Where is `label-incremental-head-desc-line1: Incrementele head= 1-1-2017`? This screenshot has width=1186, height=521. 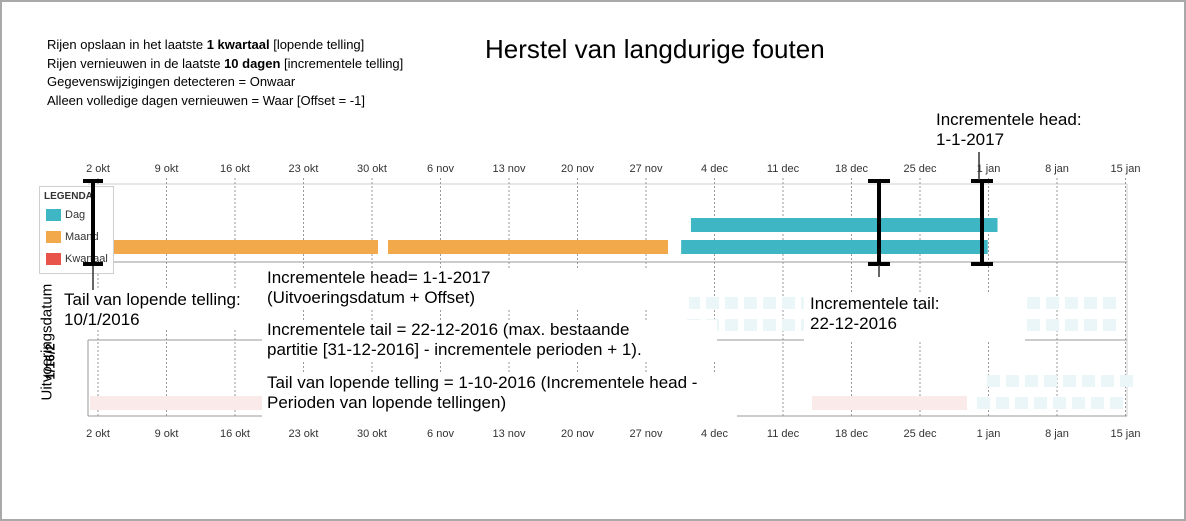
label-incremental-head-desc-line1: Incrementele head= 1-1-2017 is located at coordinates (379, 277).